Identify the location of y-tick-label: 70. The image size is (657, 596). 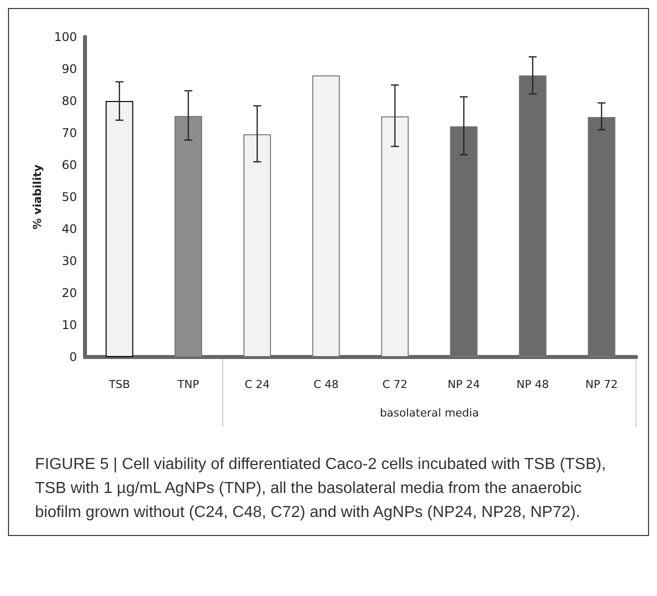
(69, 133).